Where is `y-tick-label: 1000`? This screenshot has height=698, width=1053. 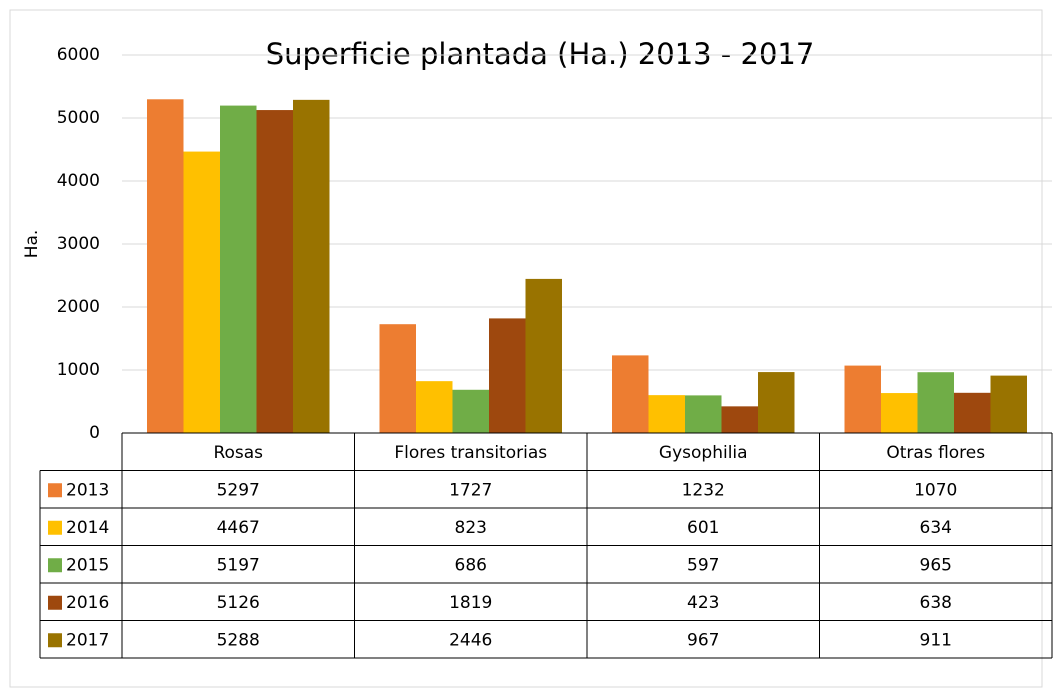
y-tick-label: 1000 is located at coordinates (78, 370).